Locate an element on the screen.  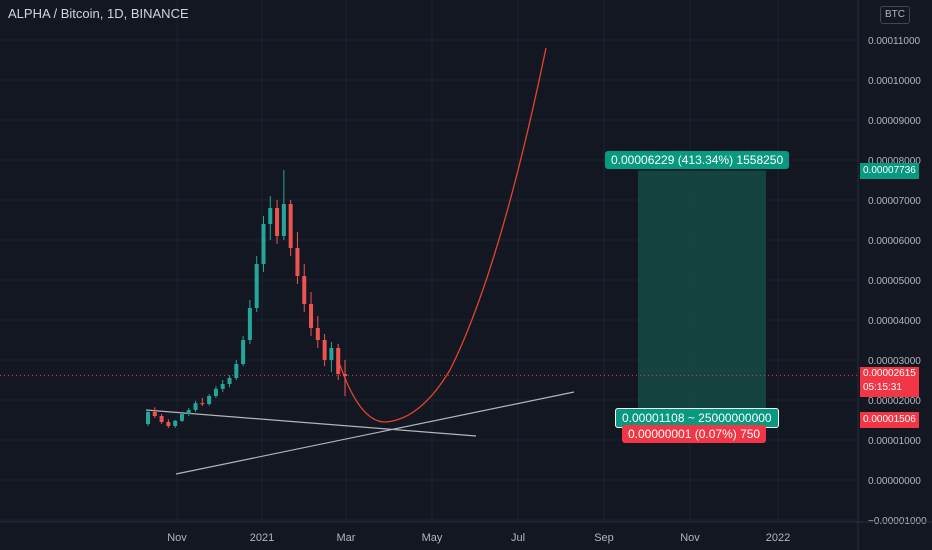
position-target-label: 0.00006229 (413.34%) 1558250 is located at coordinates (697, 159).